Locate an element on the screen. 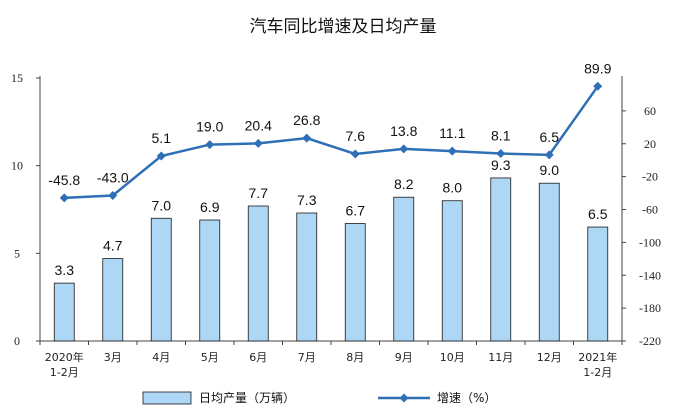 The width and height of the screenshot is (687, 417). legend: 日均产量（万辆） 增速（%） is located at coordinates (319, 398).